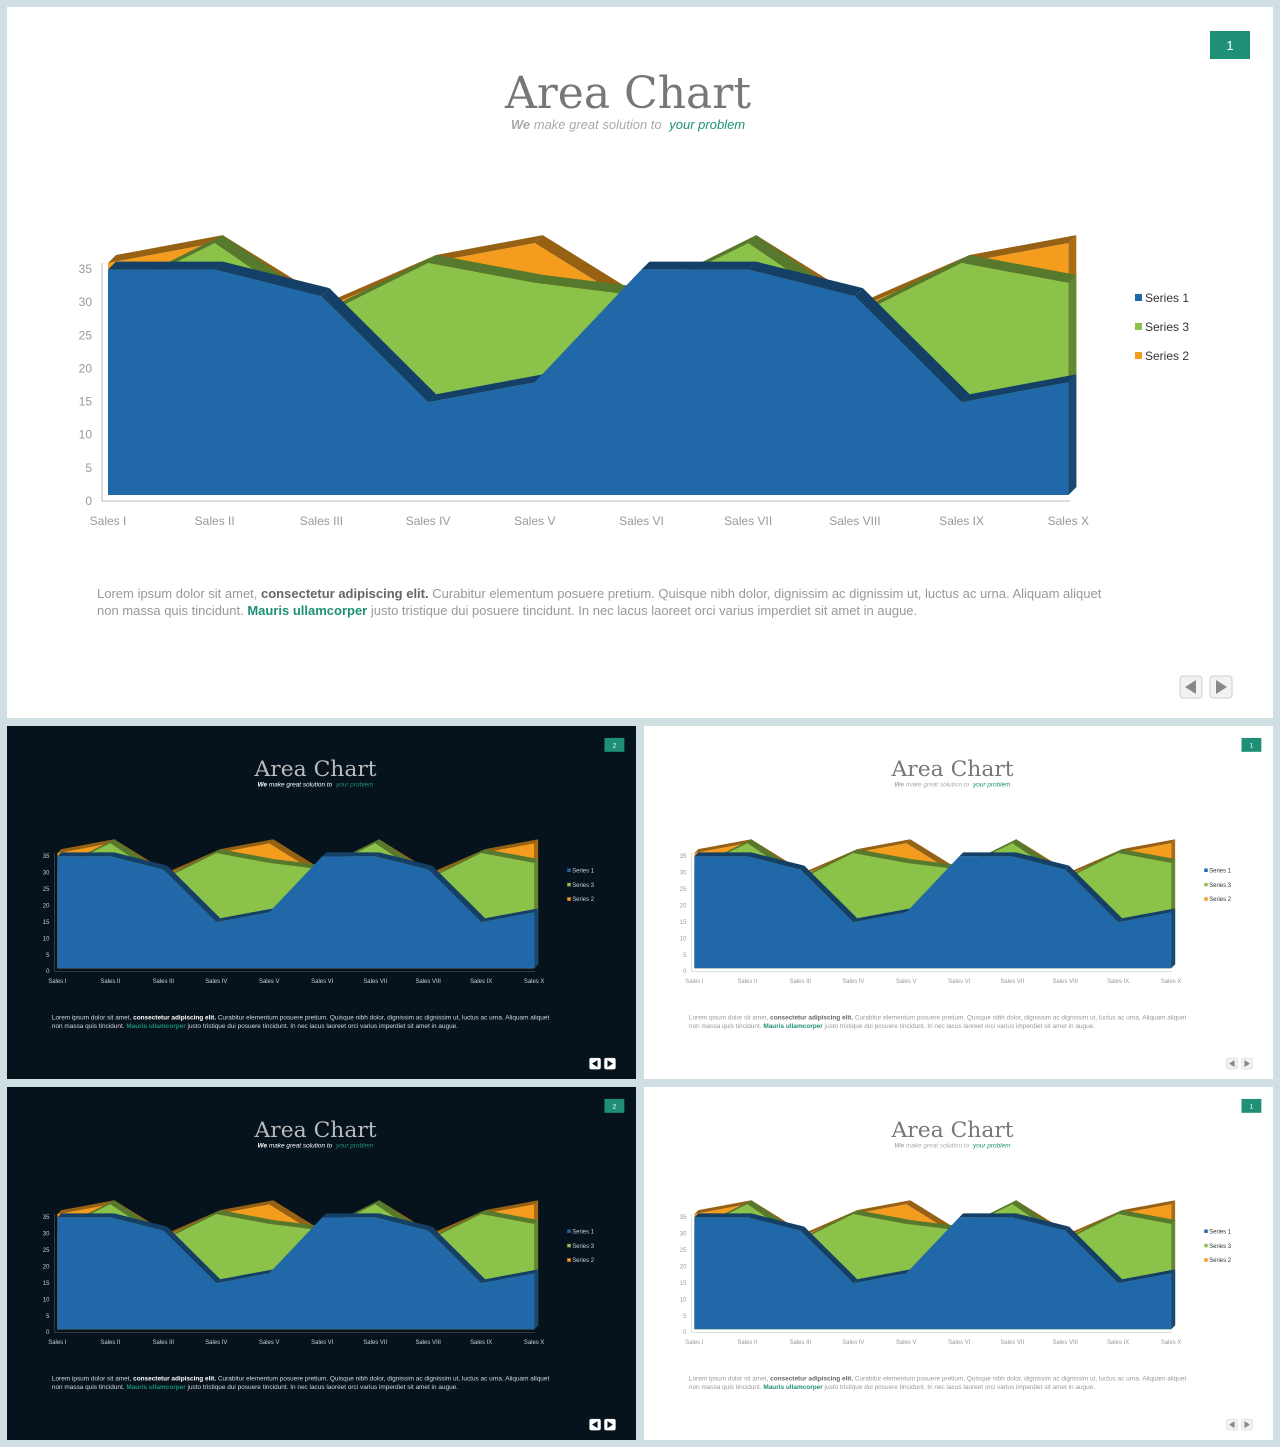 Image resolution: width=1280 pixels, height=1447 pixels. What do you see at coordinates (685, 972) in the screenshot?
I see `y-tick-label: 0` at bounding box center [685, 972].